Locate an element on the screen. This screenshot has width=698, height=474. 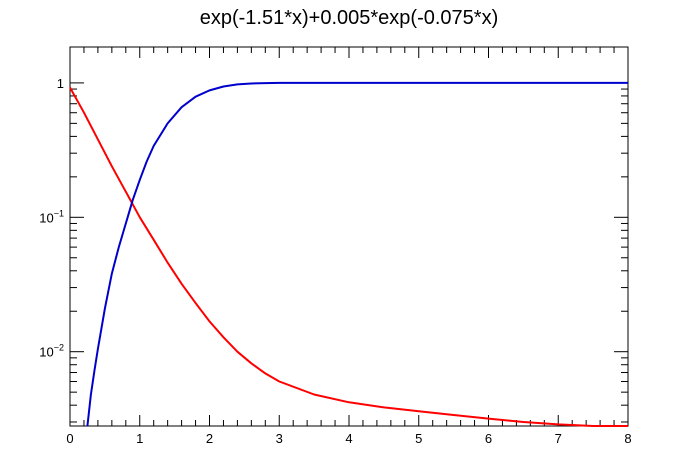
x-tick-label: 1 is located at coordinates (139, 438).